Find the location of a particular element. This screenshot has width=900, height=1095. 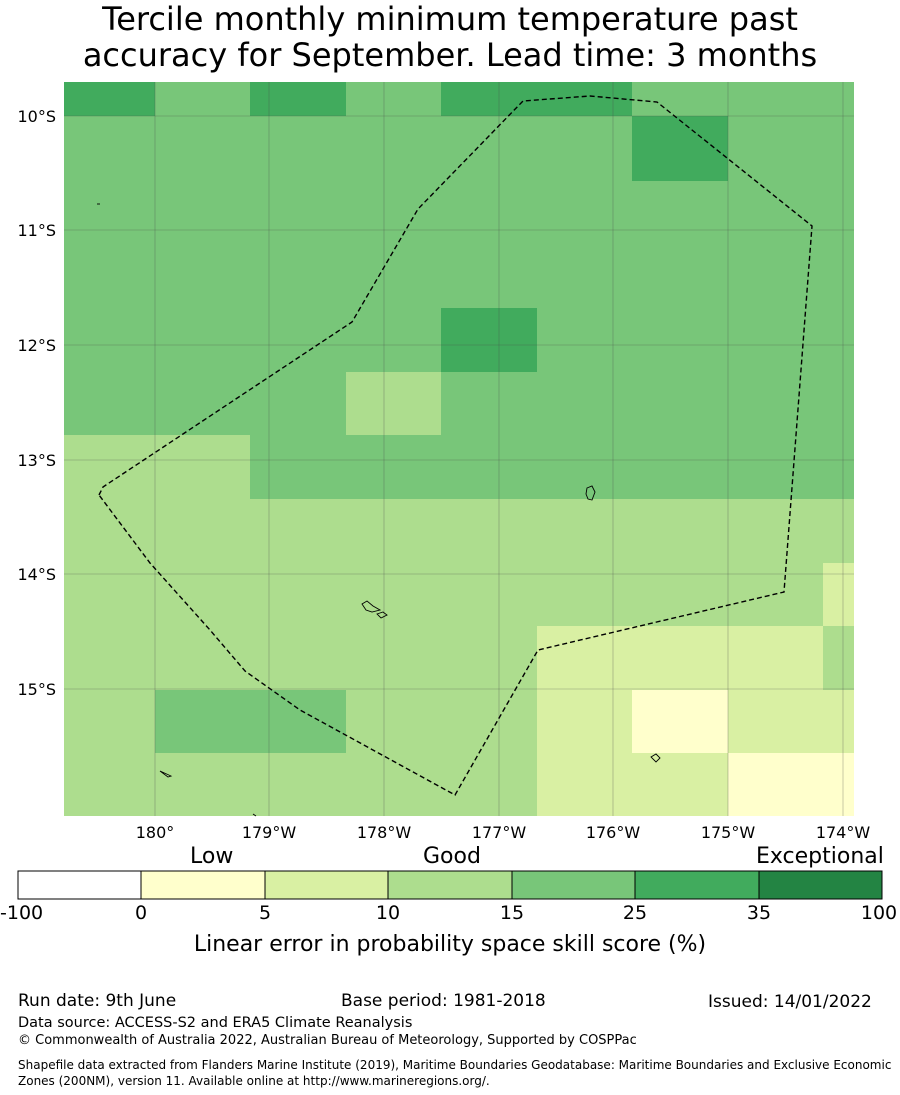

colorbar-category-good: Good is located at coordinates (452, 856).